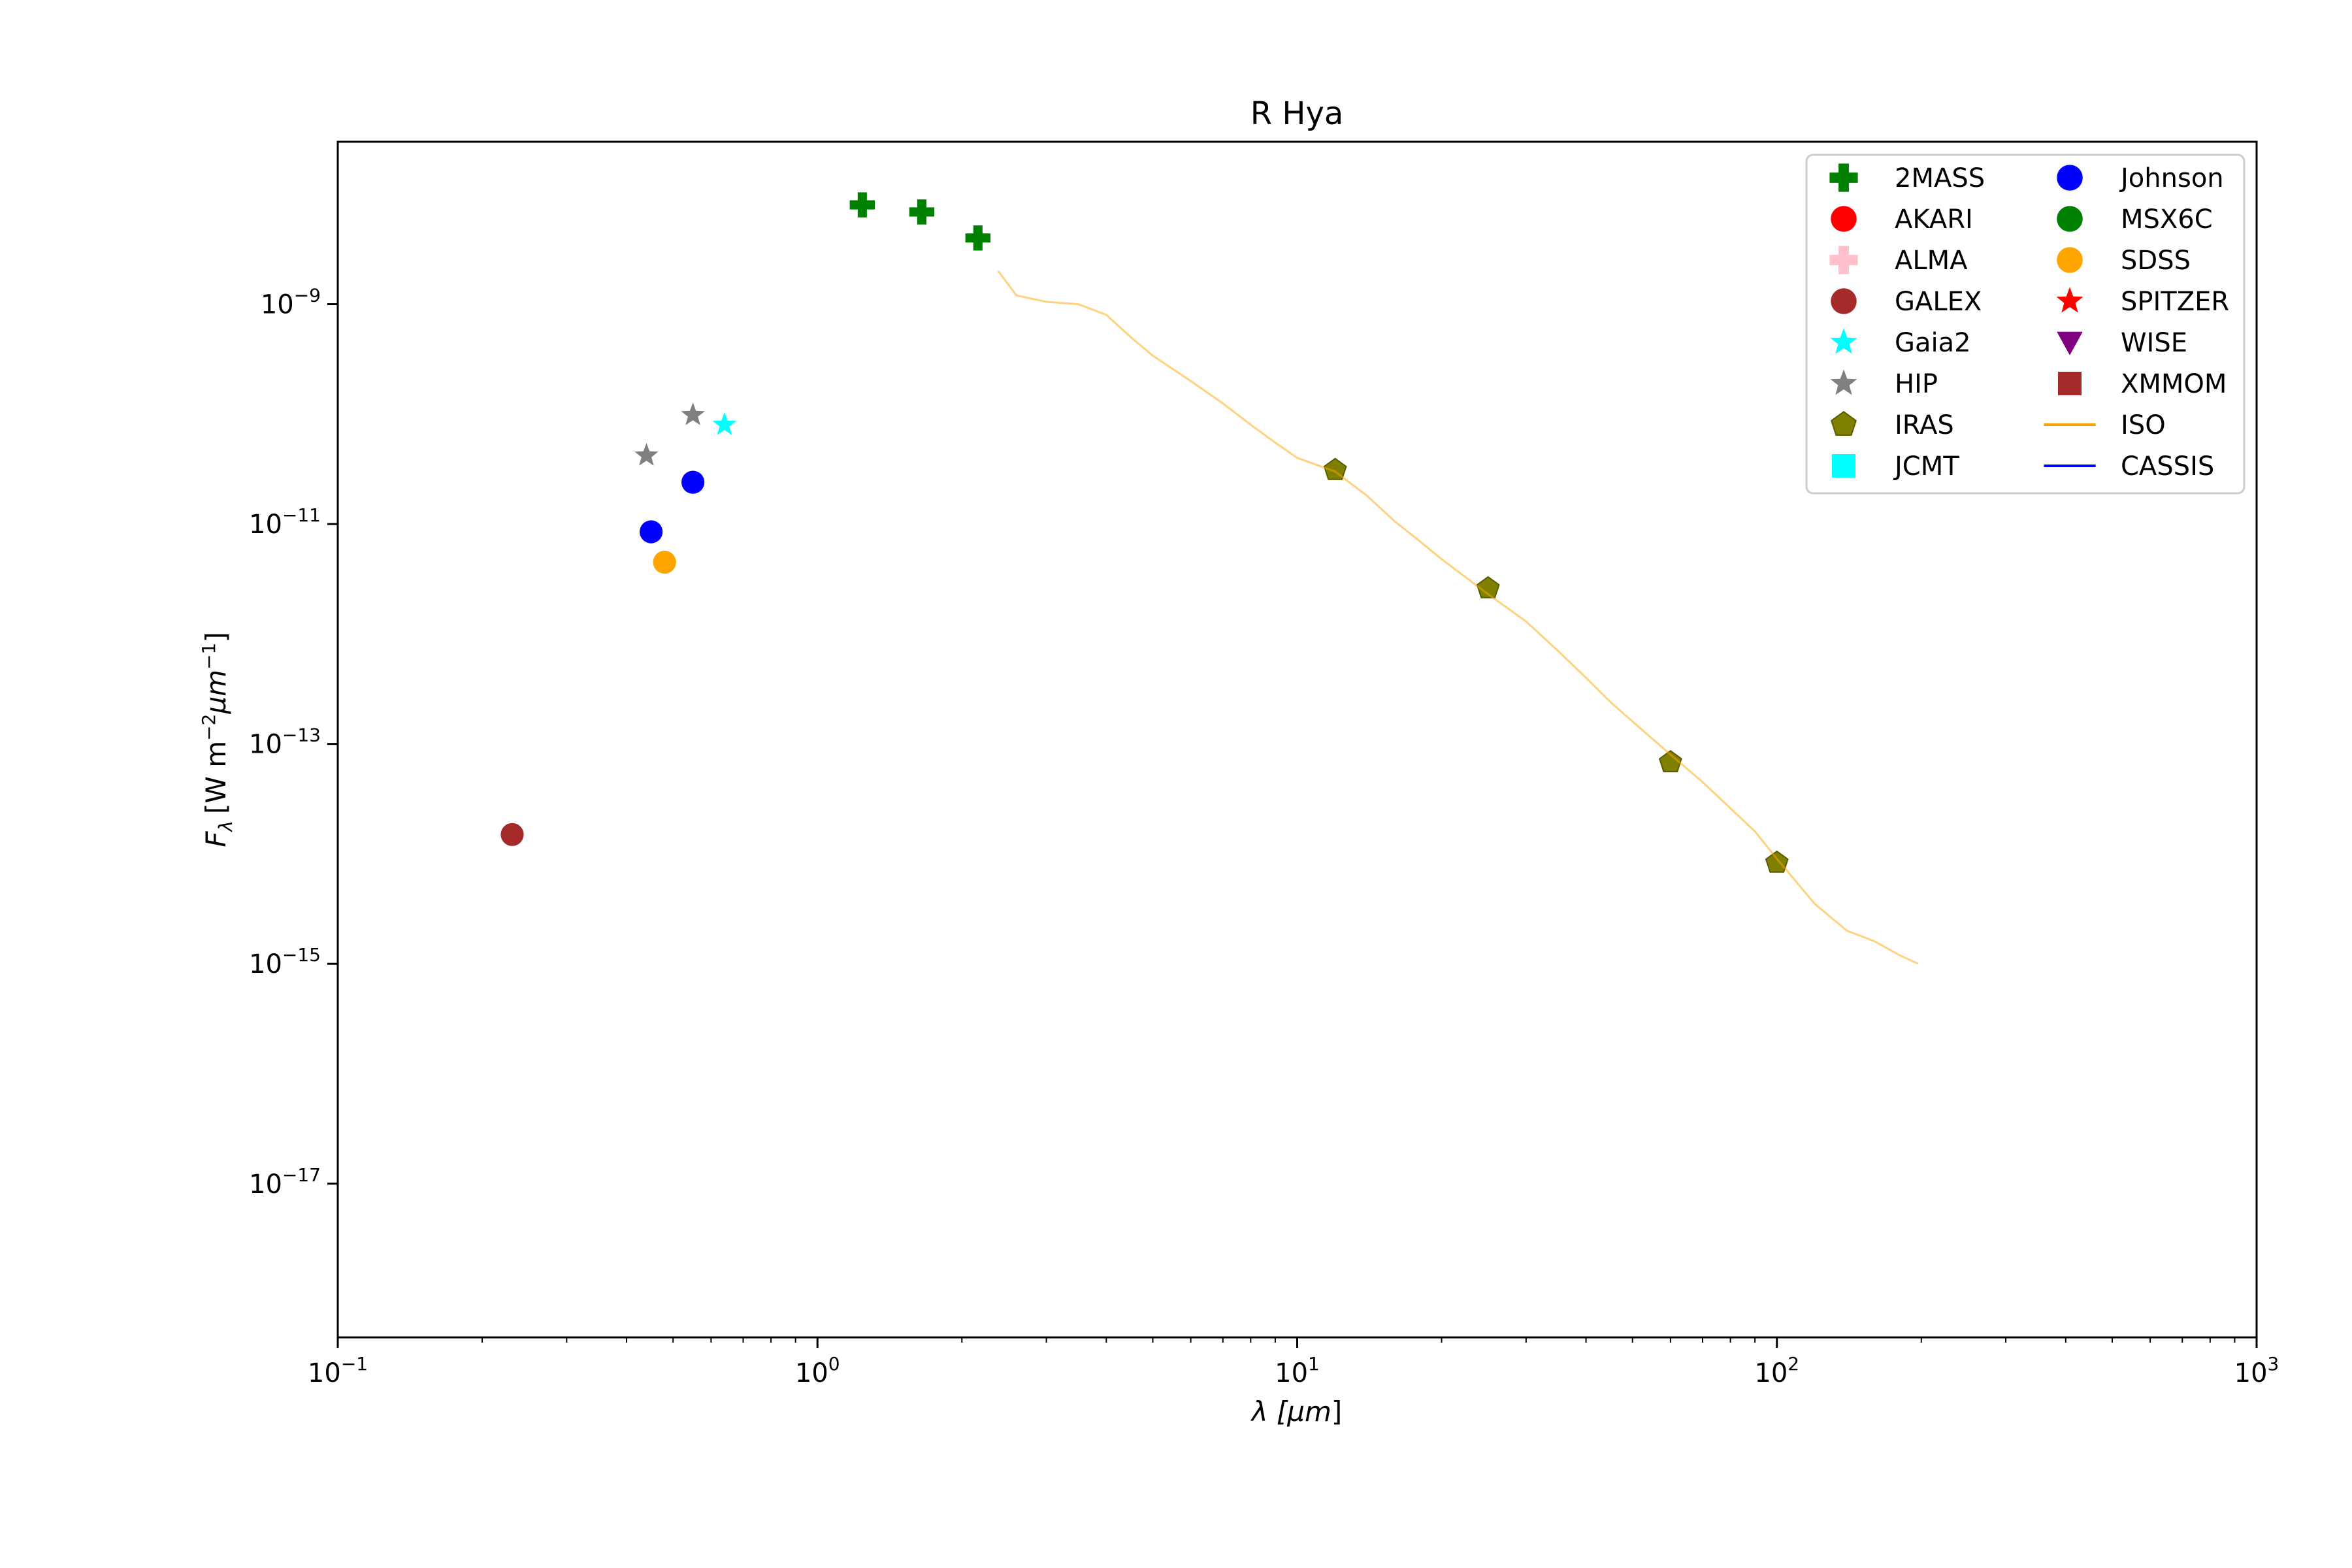  Describe the element at coordinates (2174, 384) in the screenshot. I see `legend-label-xmmom: XMMOM` at that location.